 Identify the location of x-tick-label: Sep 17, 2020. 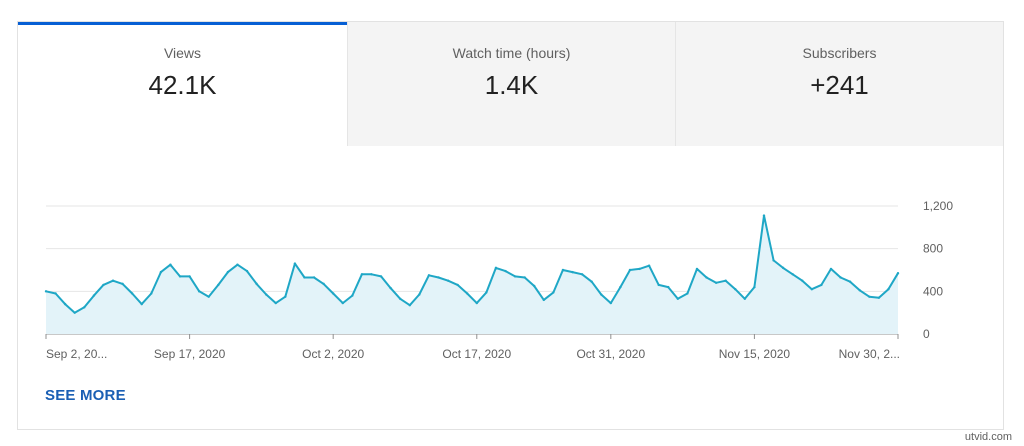
(190, 354).